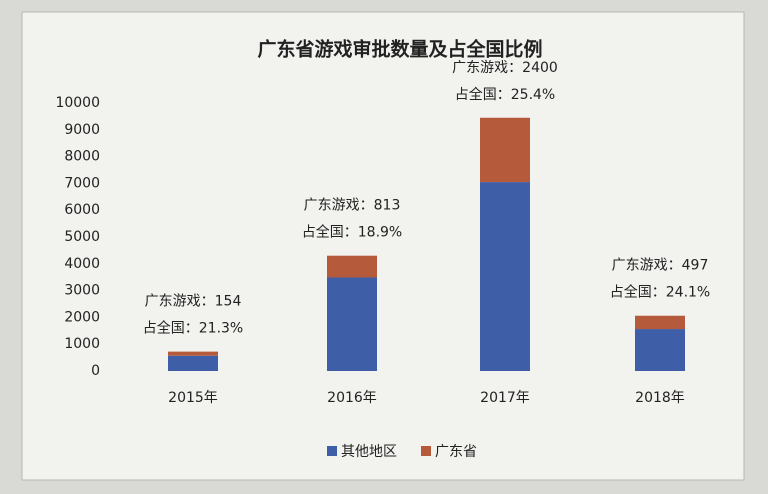 This screenshot has height=494, width=768. Describe the element at coordinates (505, 398) in the screenshot. I see `x-tick-label: 2017年` at that location.